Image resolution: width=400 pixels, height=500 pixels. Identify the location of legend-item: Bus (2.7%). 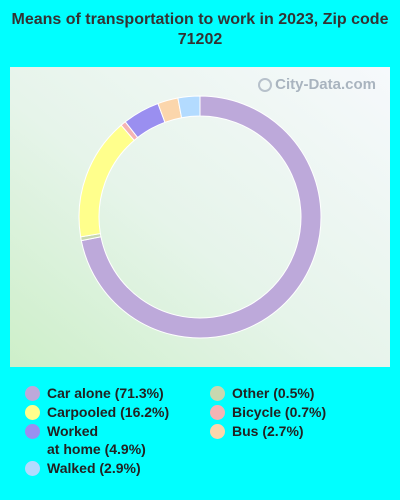
(257, 431).